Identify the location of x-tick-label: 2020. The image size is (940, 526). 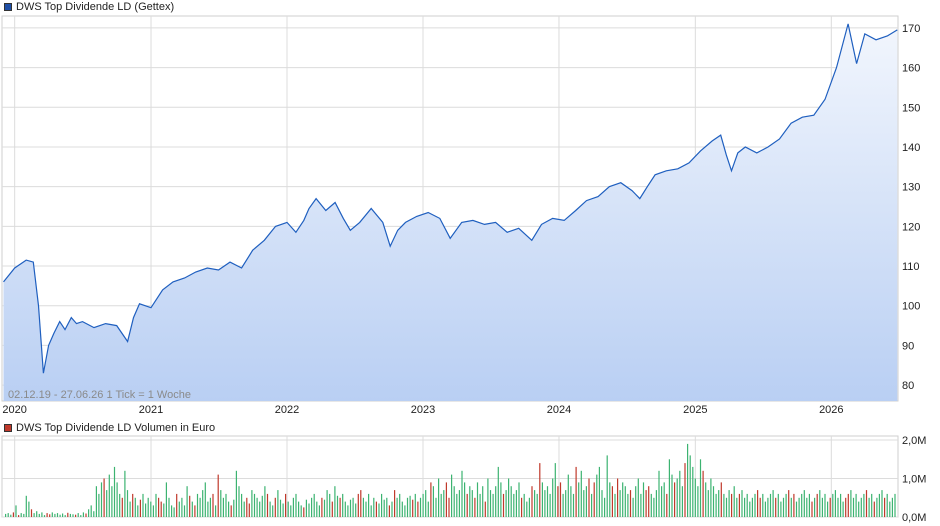
(14, 410).